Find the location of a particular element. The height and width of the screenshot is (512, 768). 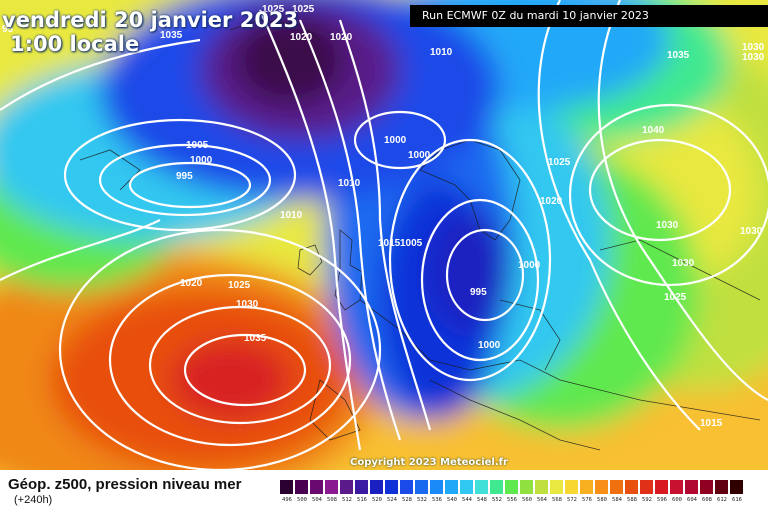

scale-tick-label: 560 is located at coordinates (527, 500).